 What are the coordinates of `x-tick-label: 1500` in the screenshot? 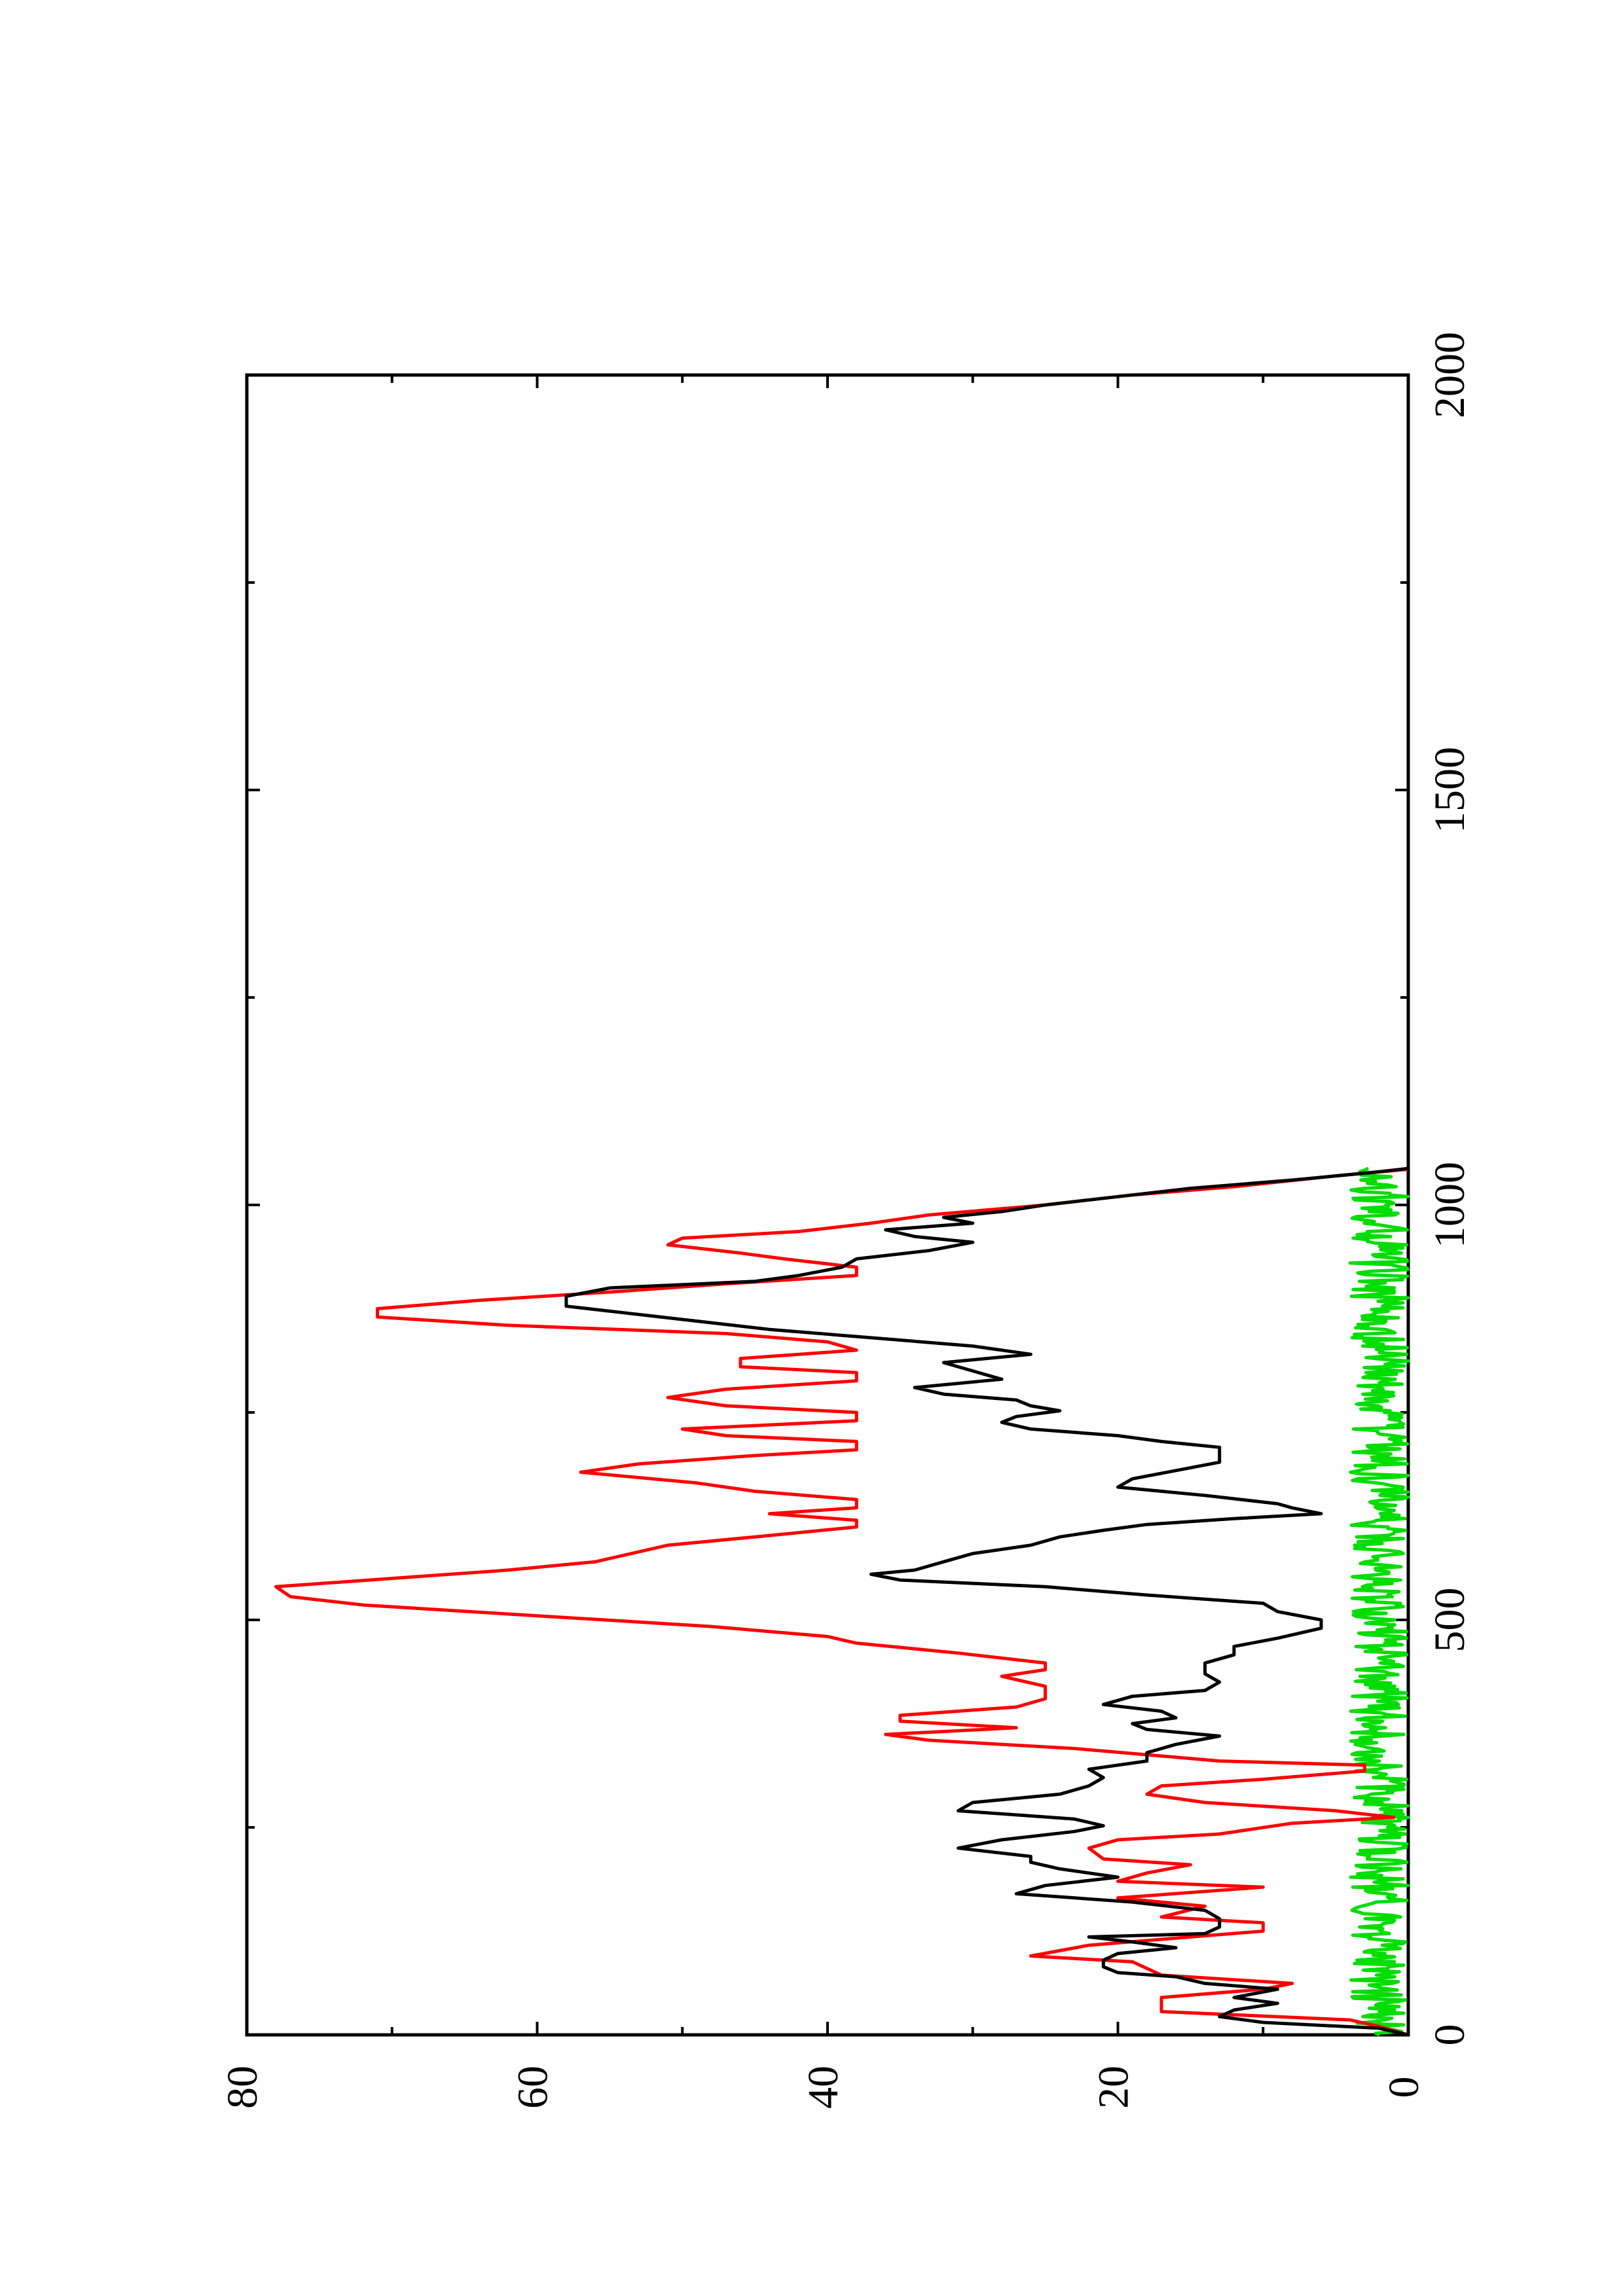 It's located at (1450, 790).